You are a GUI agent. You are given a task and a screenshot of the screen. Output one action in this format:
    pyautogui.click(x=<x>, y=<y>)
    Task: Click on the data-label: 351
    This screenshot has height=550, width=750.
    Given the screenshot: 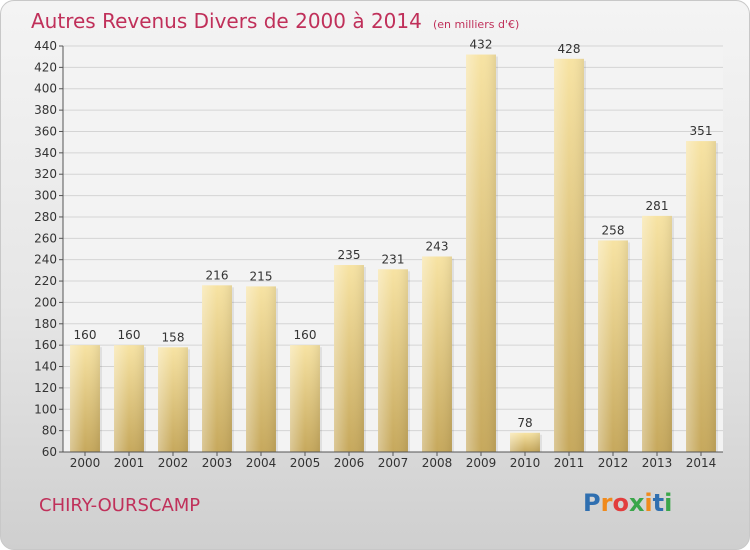 What is the action you would take?
    pyautogui.click(x=701, y=131)
    